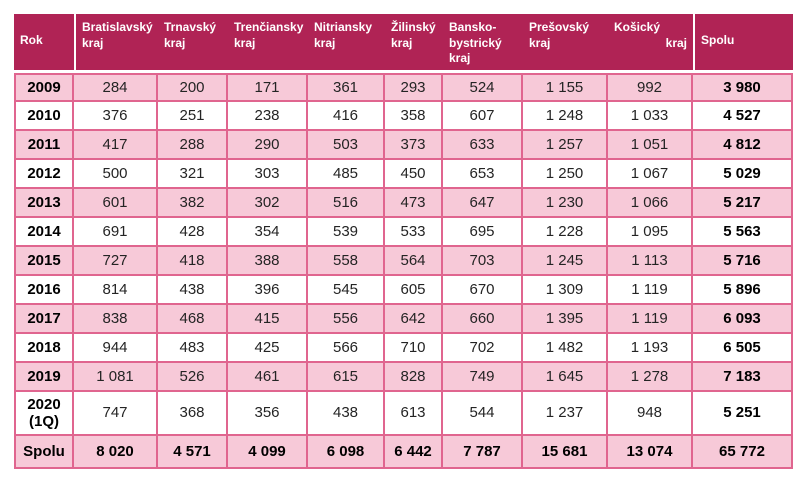 The height and width of the screenshot is (488, 806). What do you see at coordinates (414, 290) in the screenshot?
I see `value-cell: 605` at bounding box center [414, 290].